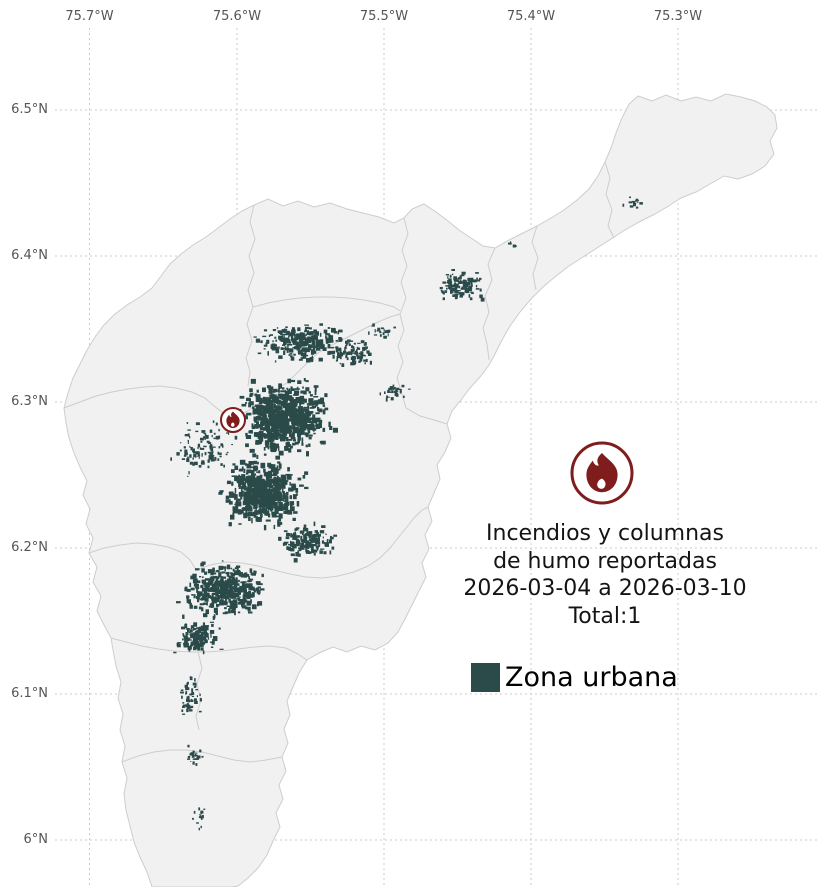  What do you see at coordinates (605, 588) in the screenshot?
I see `annotation-date-range: 2026-03-04 a 2026-03-10` at bounding box center [605, 588].